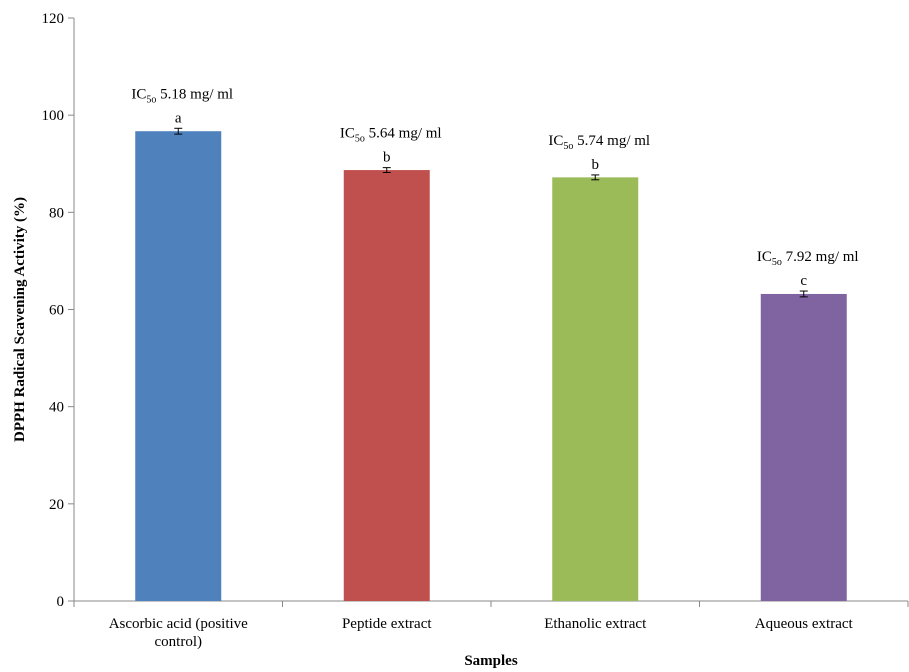 Image resolution: width=909 pixels, height=672 pixels. Describe the element at coordinates (178, 633) in the screenshot. I see `category-label: Ascorbic acid (positive control)` at that location.